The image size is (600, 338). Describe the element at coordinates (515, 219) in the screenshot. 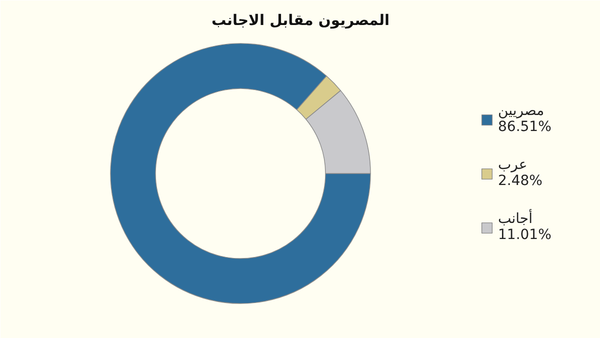

I see `legend-label: أجانب` at that location.